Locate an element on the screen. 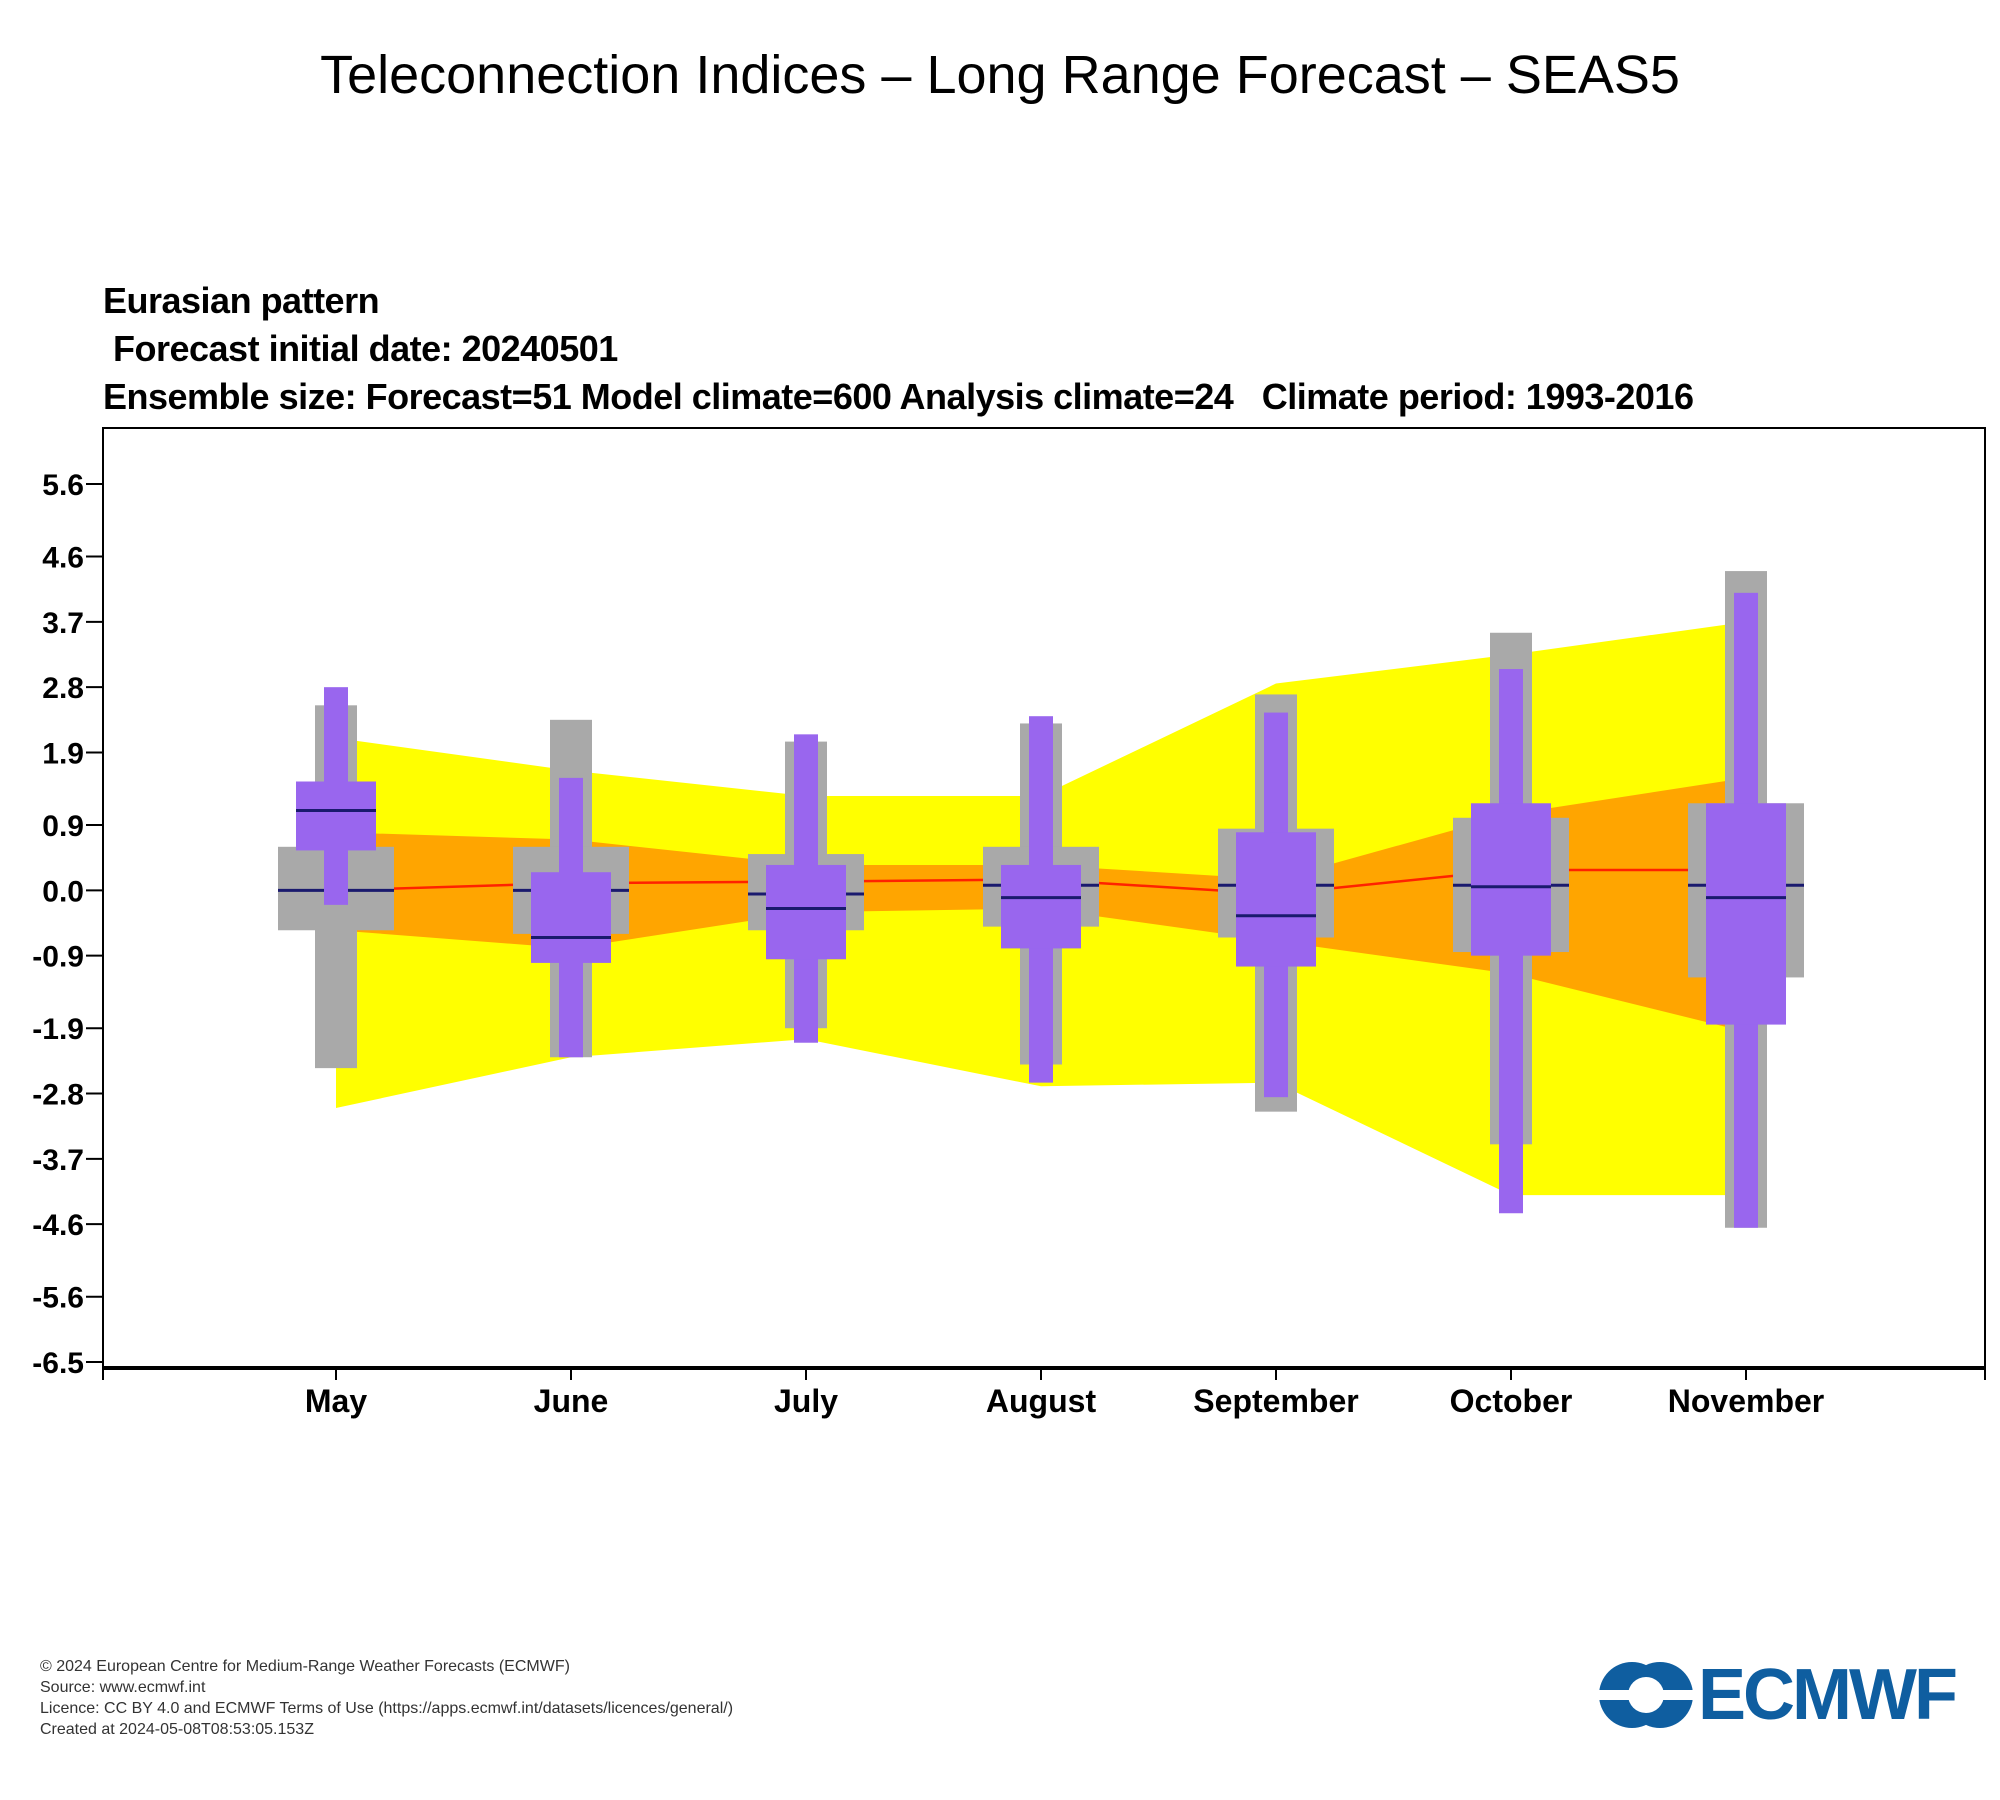 The width and height of the screenshot is (2000, 1800). chart-subtitle-pattern: Eurasian pattern is located at coordinates (241, 300).